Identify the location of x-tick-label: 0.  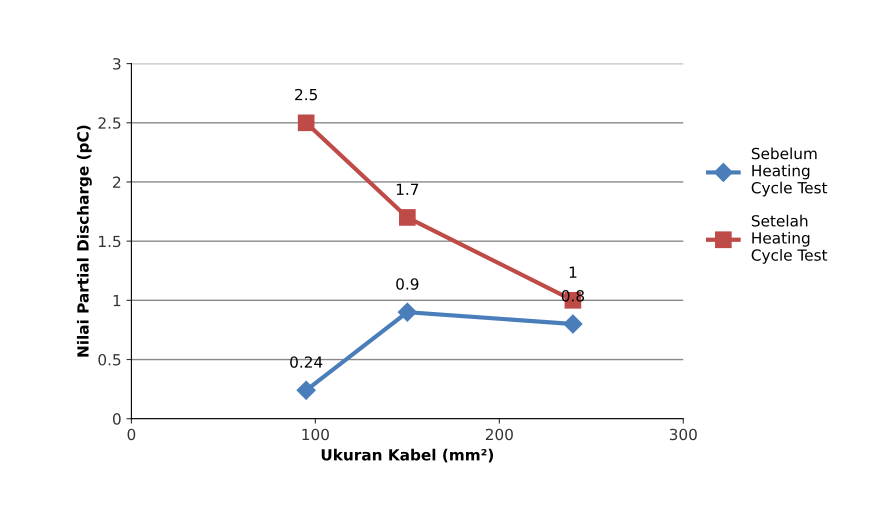
(132, 434).